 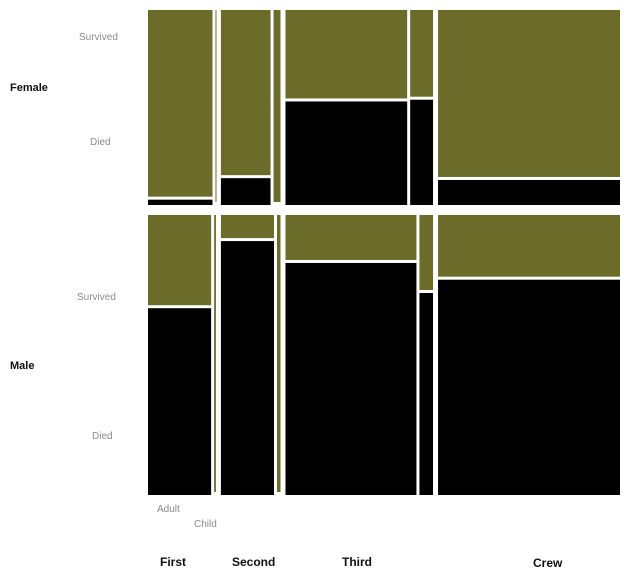 I want to click on cell-first-male-adult-survived, so click(x=180, y=260).